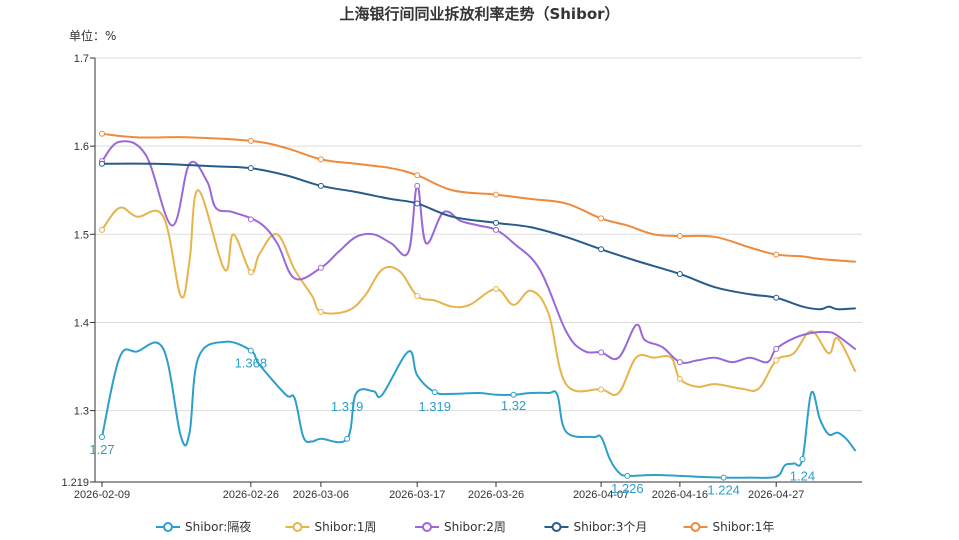  What do you see at coordinates (251, 495) in the screenshot?
I see `x-tick-label: 2026-02-26` at bounding box center [251, 495].